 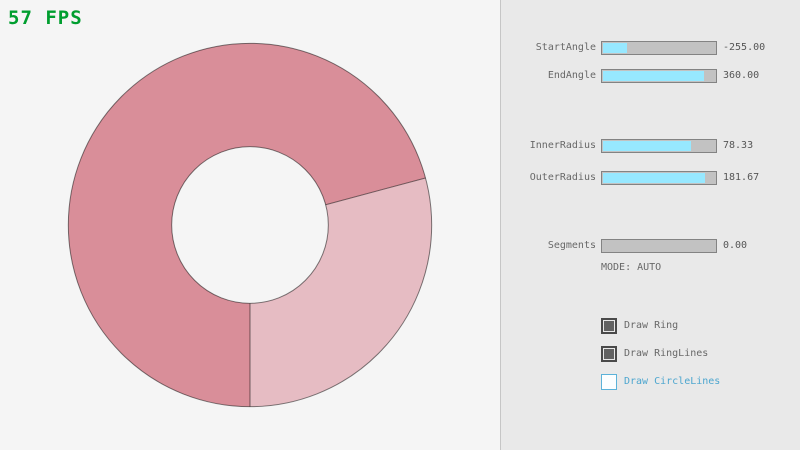 What do you see at coordinates (571, 245) in the screenshot?
I see `segments-label: Segments` at bounding box center [571, 245].